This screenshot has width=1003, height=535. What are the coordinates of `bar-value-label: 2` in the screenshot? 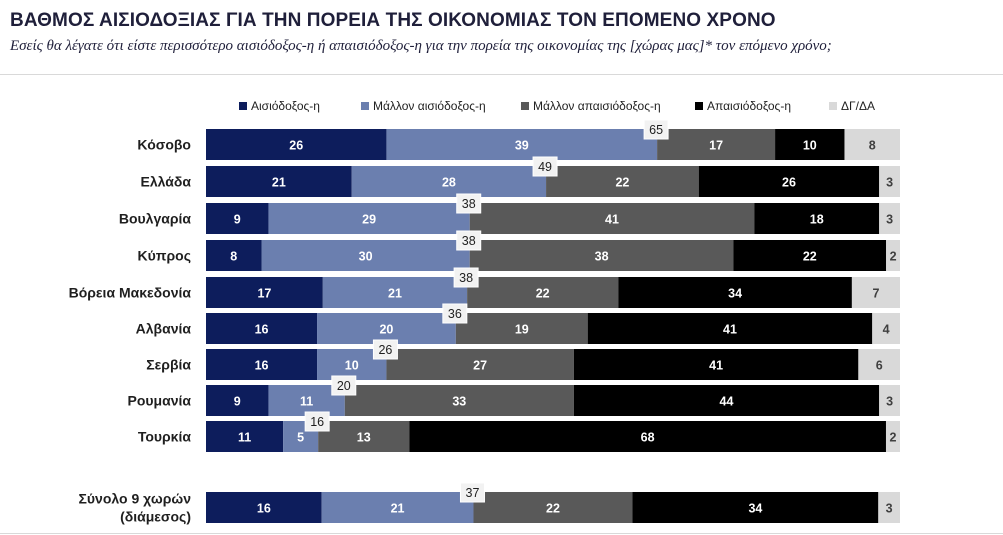 It's located at (893, 438).